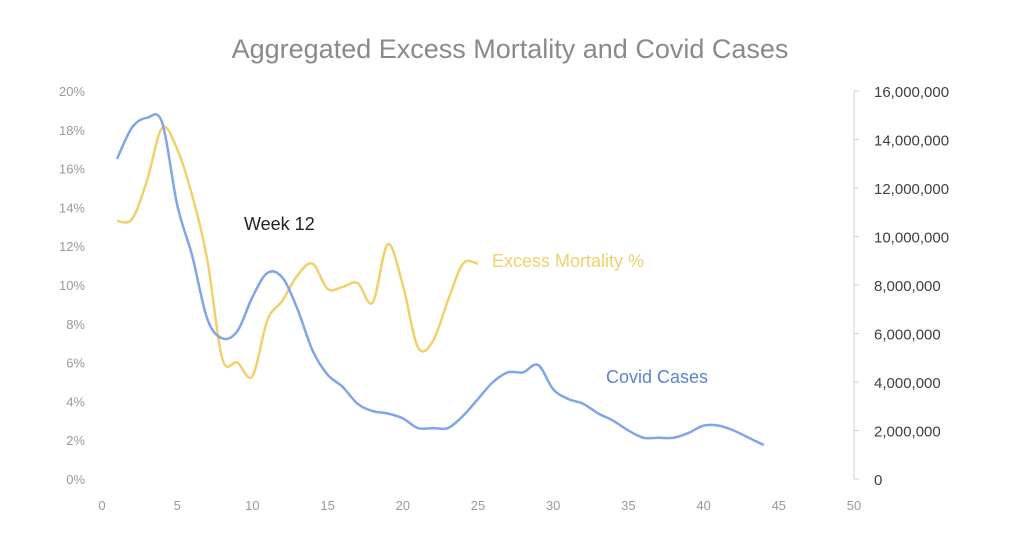  Describe the element at coordinates (907, 286) in the screenshot. I see `y-right-tick-label: 8,000,000` at that location.